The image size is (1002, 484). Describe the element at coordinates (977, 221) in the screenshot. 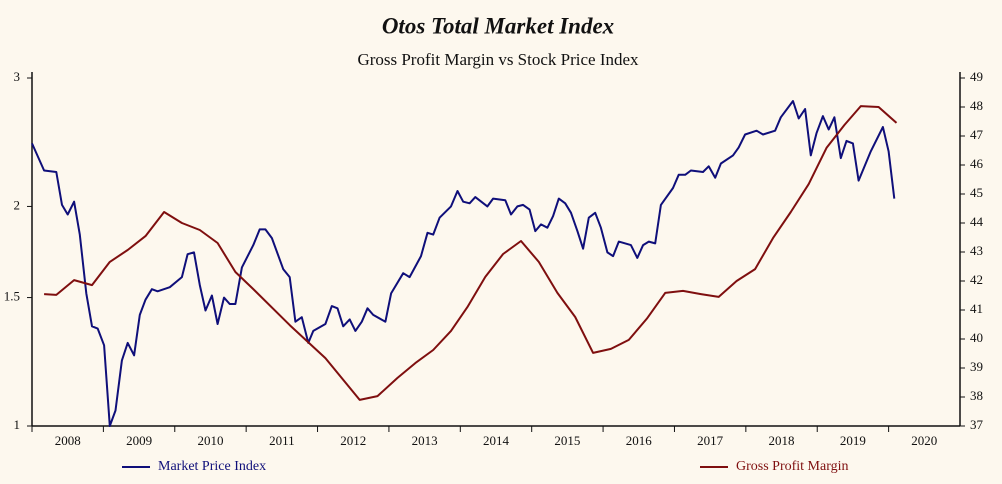

I see `y2-tick-label: 44` at that location.